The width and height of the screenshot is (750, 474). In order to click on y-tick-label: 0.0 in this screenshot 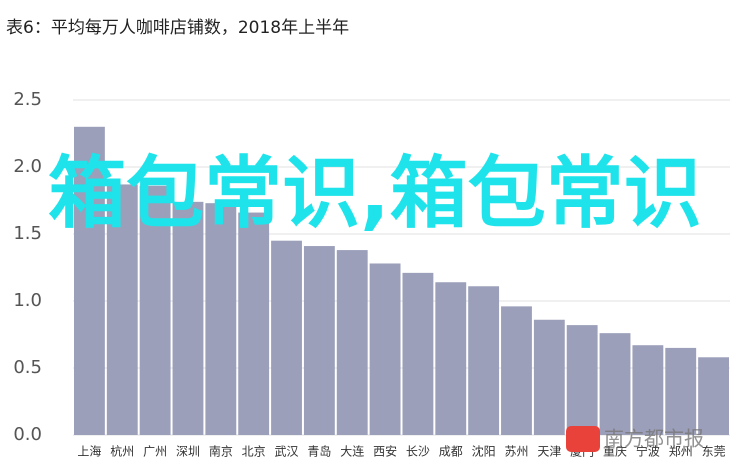, I will do `click(27, 434)`.